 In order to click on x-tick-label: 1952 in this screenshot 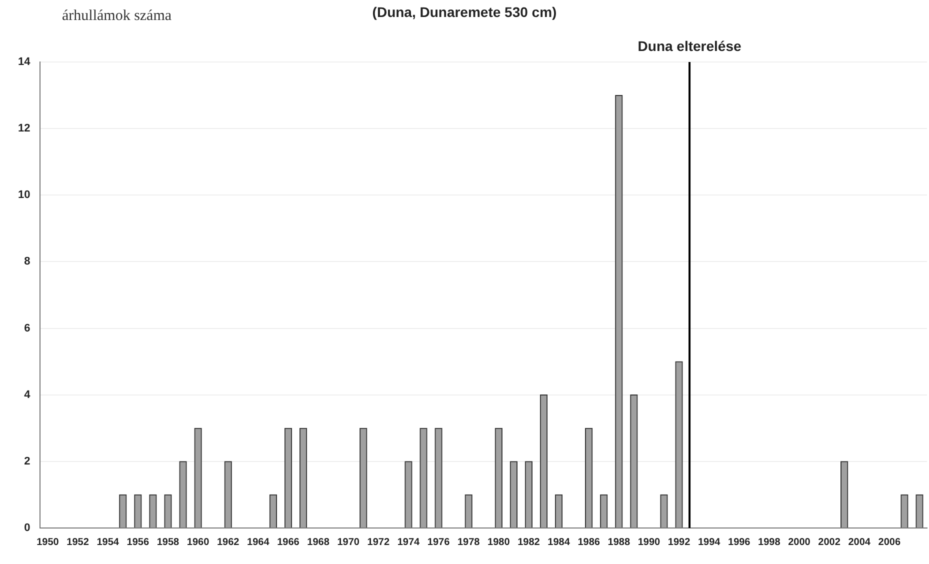, I will do `click(78, 542)`.